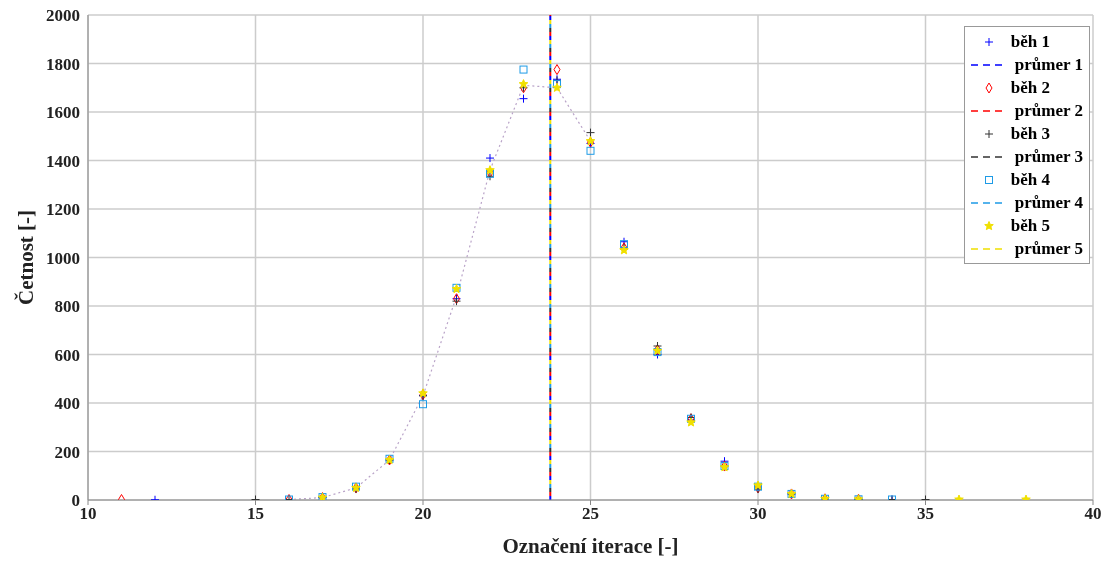 This screenshot has width=1117, height=563. Describe the element at coordinates (1048, 64) in the screenshot. I see `legend-label: průmer 1` at that location.